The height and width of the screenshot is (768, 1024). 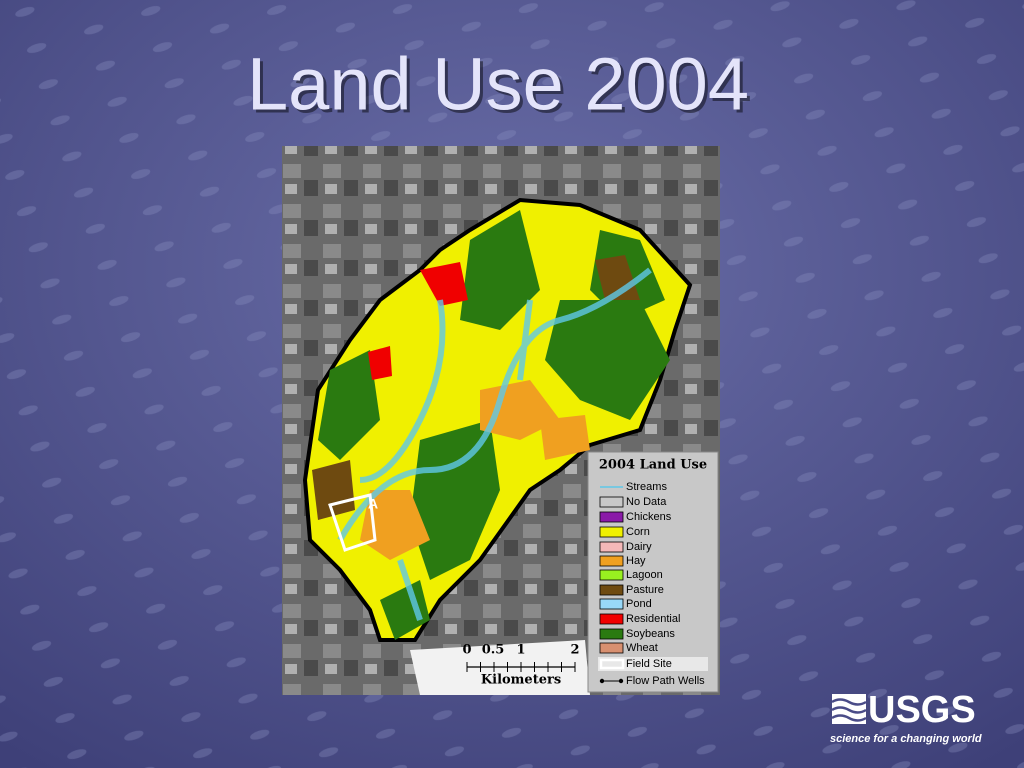 I want to click on legend-label: Field Site, so click(x=649, y=664).